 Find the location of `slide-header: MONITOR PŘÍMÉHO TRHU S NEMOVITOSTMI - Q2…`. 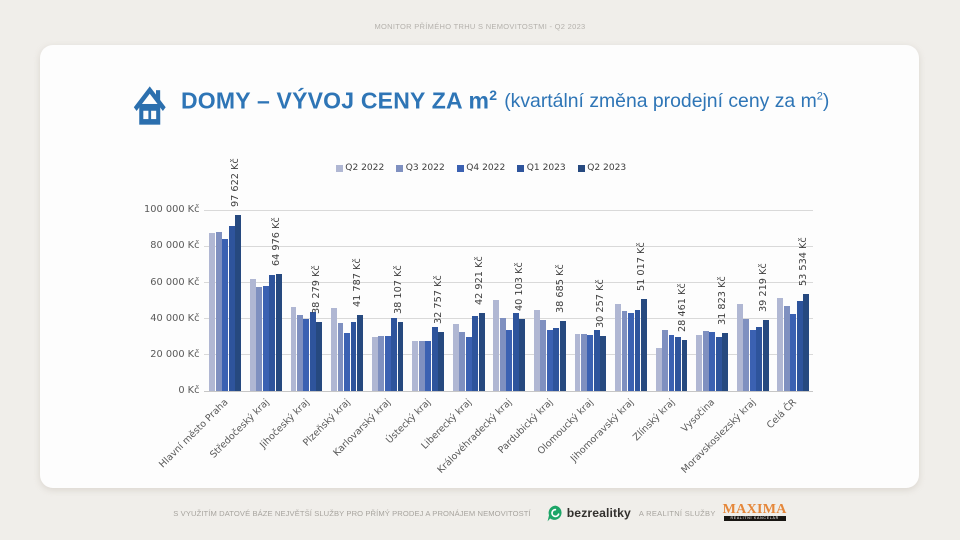

slide-header: MONITOR PŘÍMÉHO TRHU S NEMOVITOSTMI - Q2… is located at coordinates (480, 26).